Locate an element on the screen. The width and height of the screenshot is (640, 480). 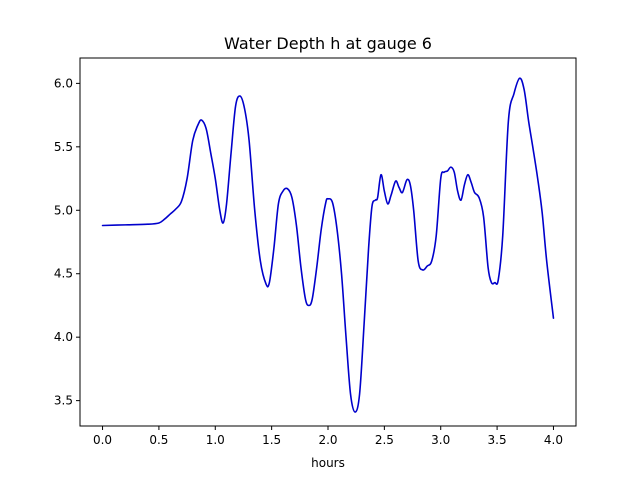
x-tick-label: 4.0 is located at coordinates (553, 440).